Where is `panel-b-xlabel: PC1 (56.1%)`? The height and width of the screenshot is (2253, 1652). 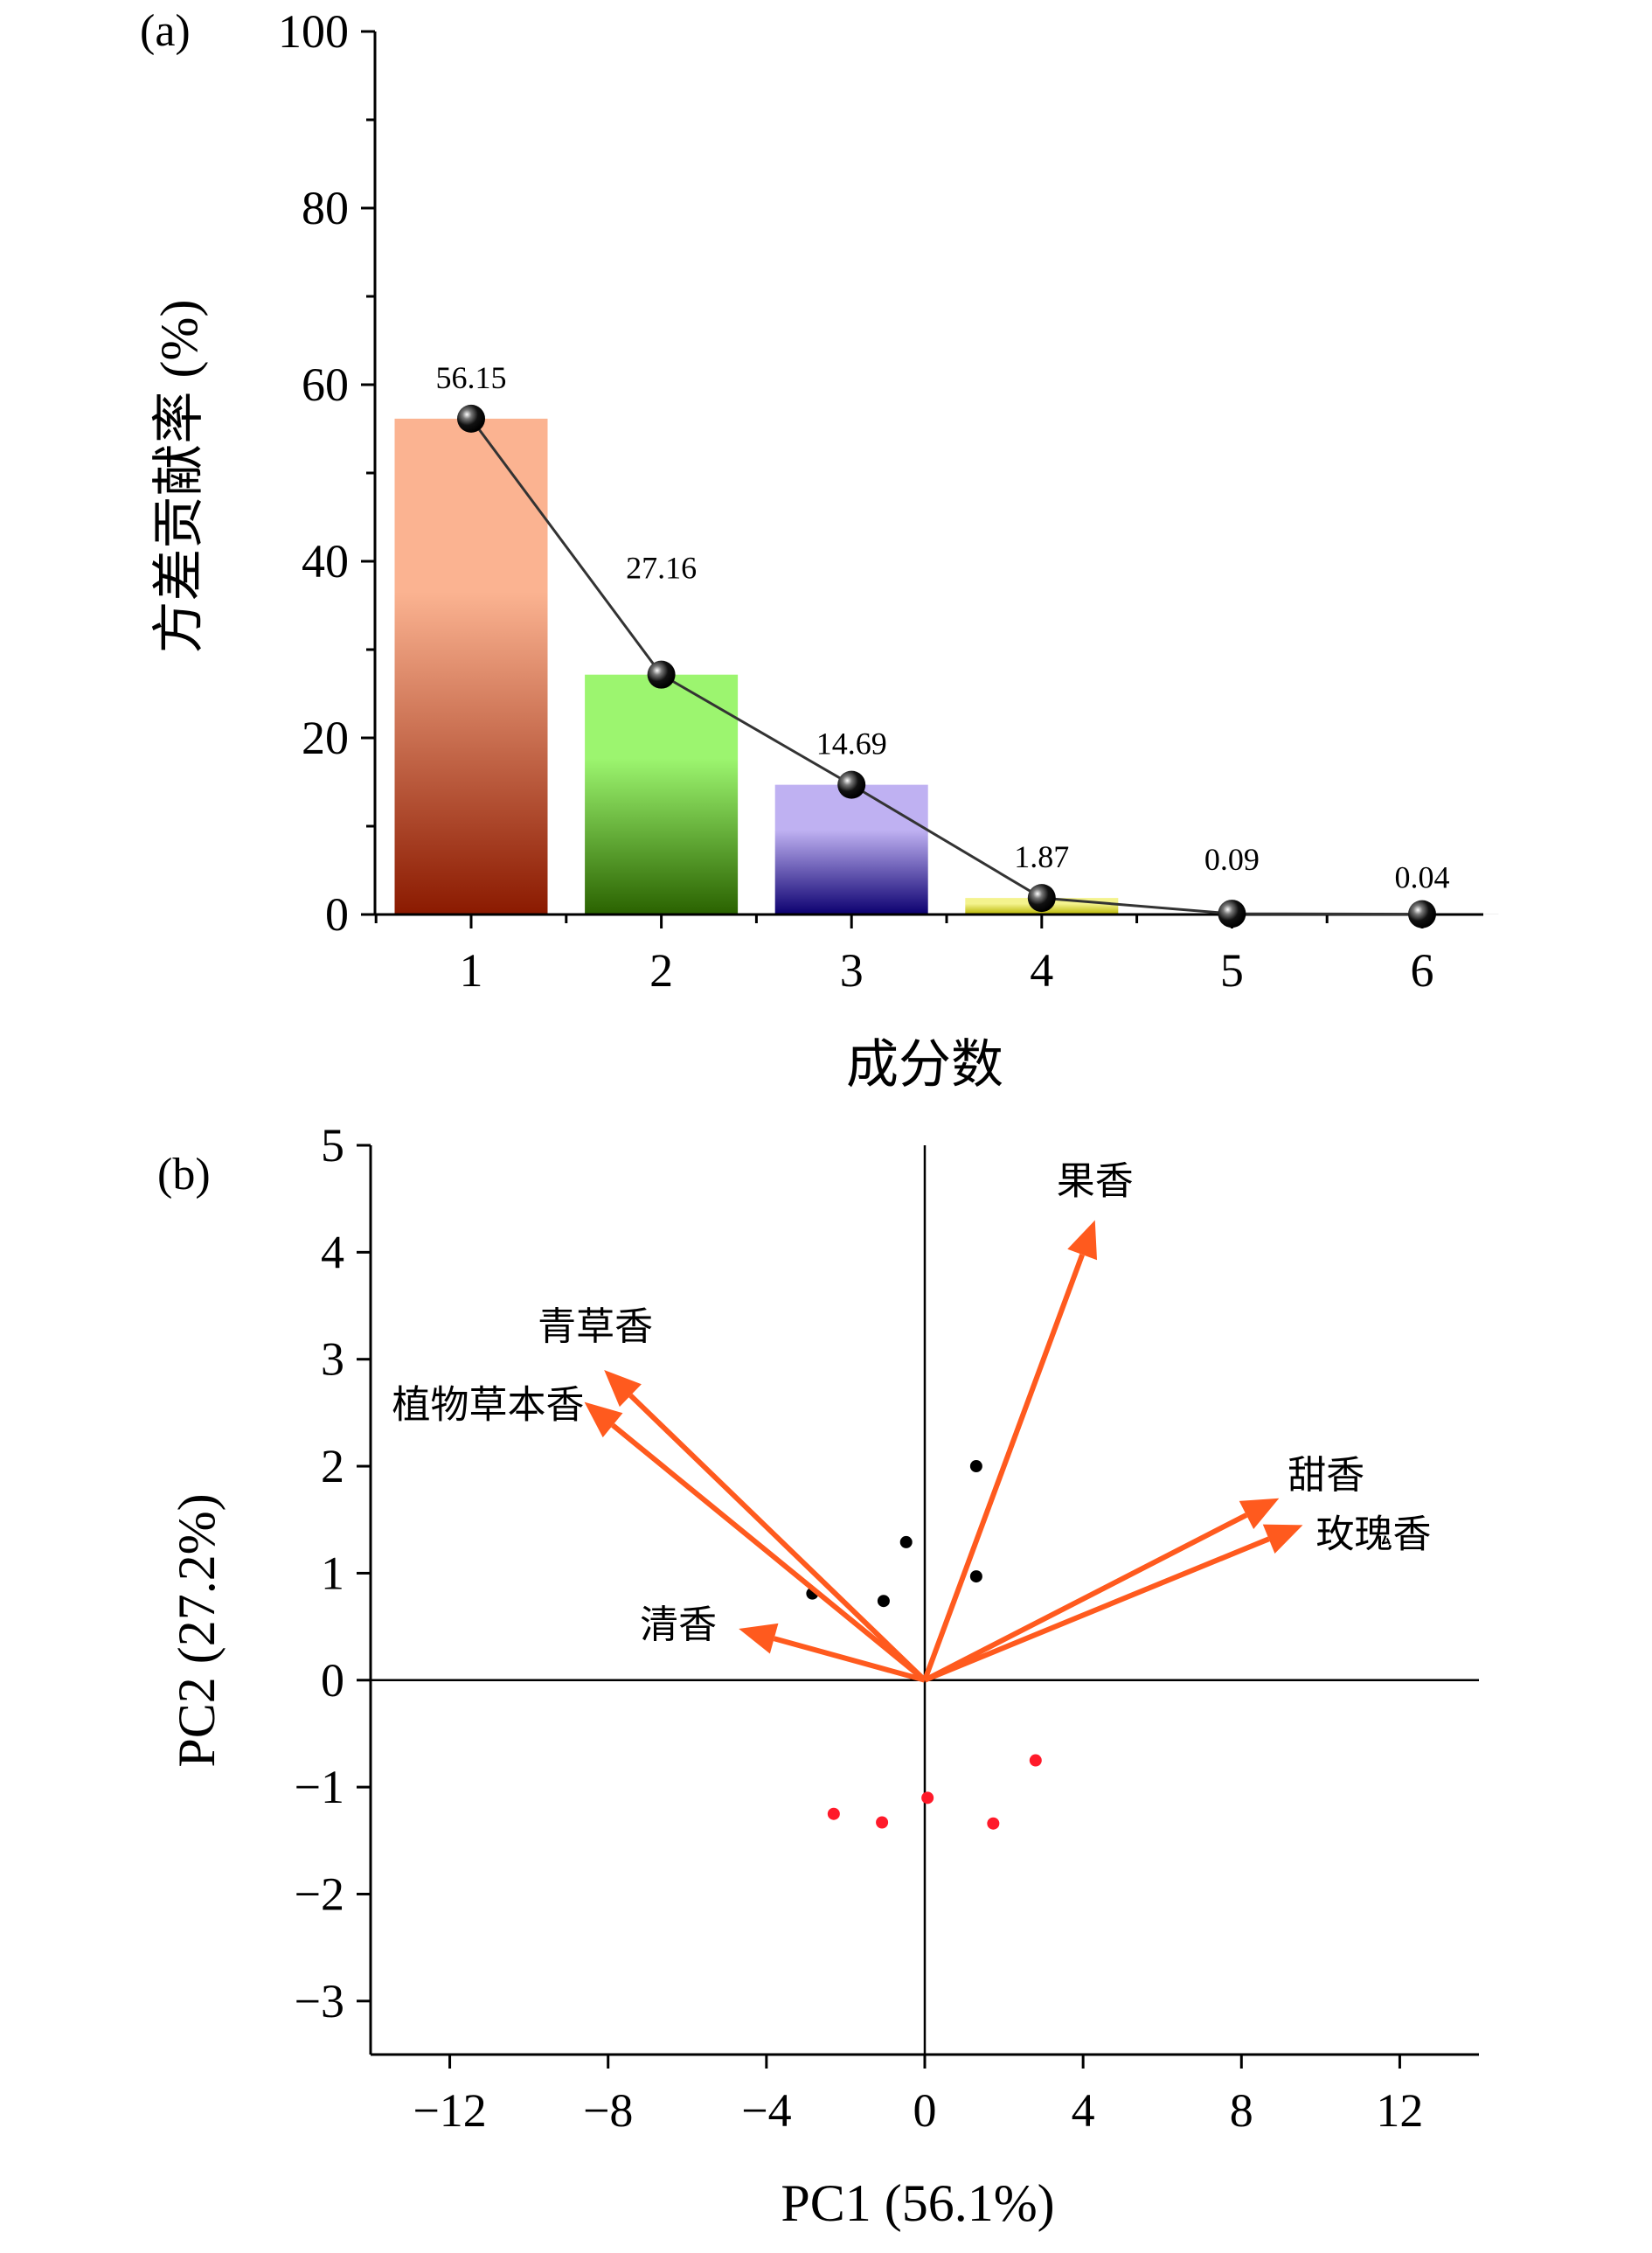 panel-b-xlabel: PC1 (56.1%) is located at coordinates (918, 2203).